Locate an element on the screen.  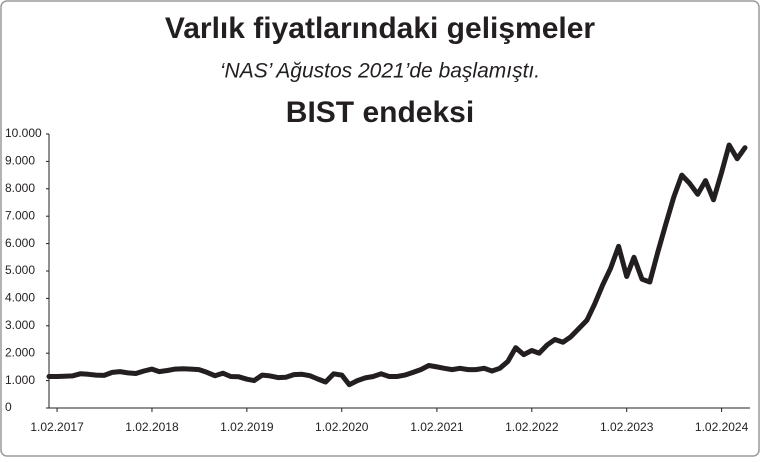
x-tick-label: 1.02.2022 is located at coordinates (532, 427).